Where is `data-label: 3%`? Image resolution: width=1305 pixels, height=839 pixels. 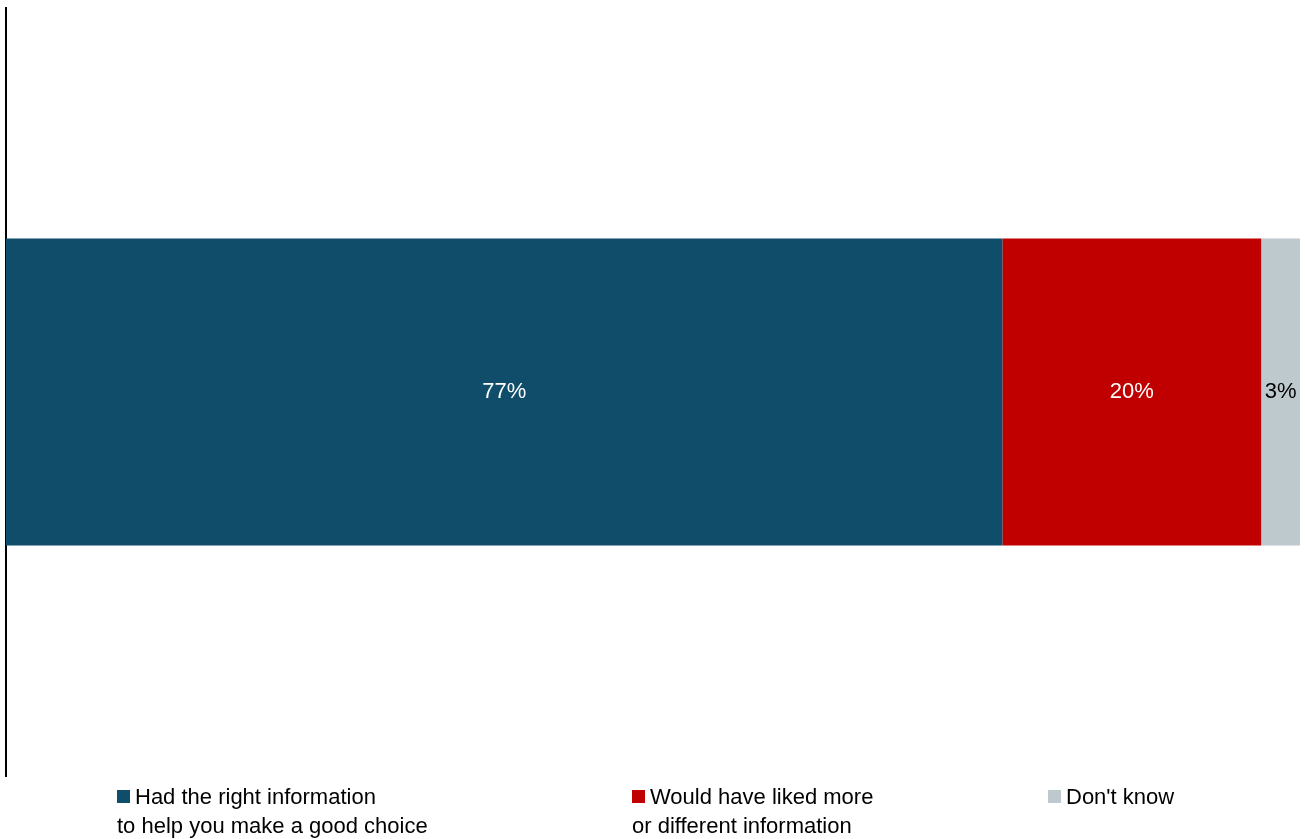 data-label: 3% is located at coordinates (1280, 391).